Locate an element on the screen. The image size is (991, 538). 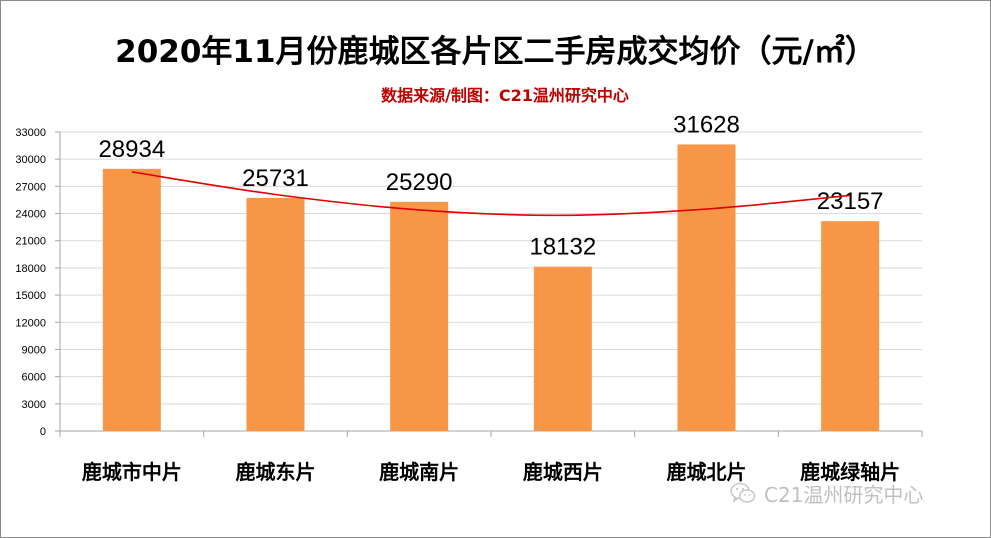
wechat-icon is located at coordinates (743, 492).